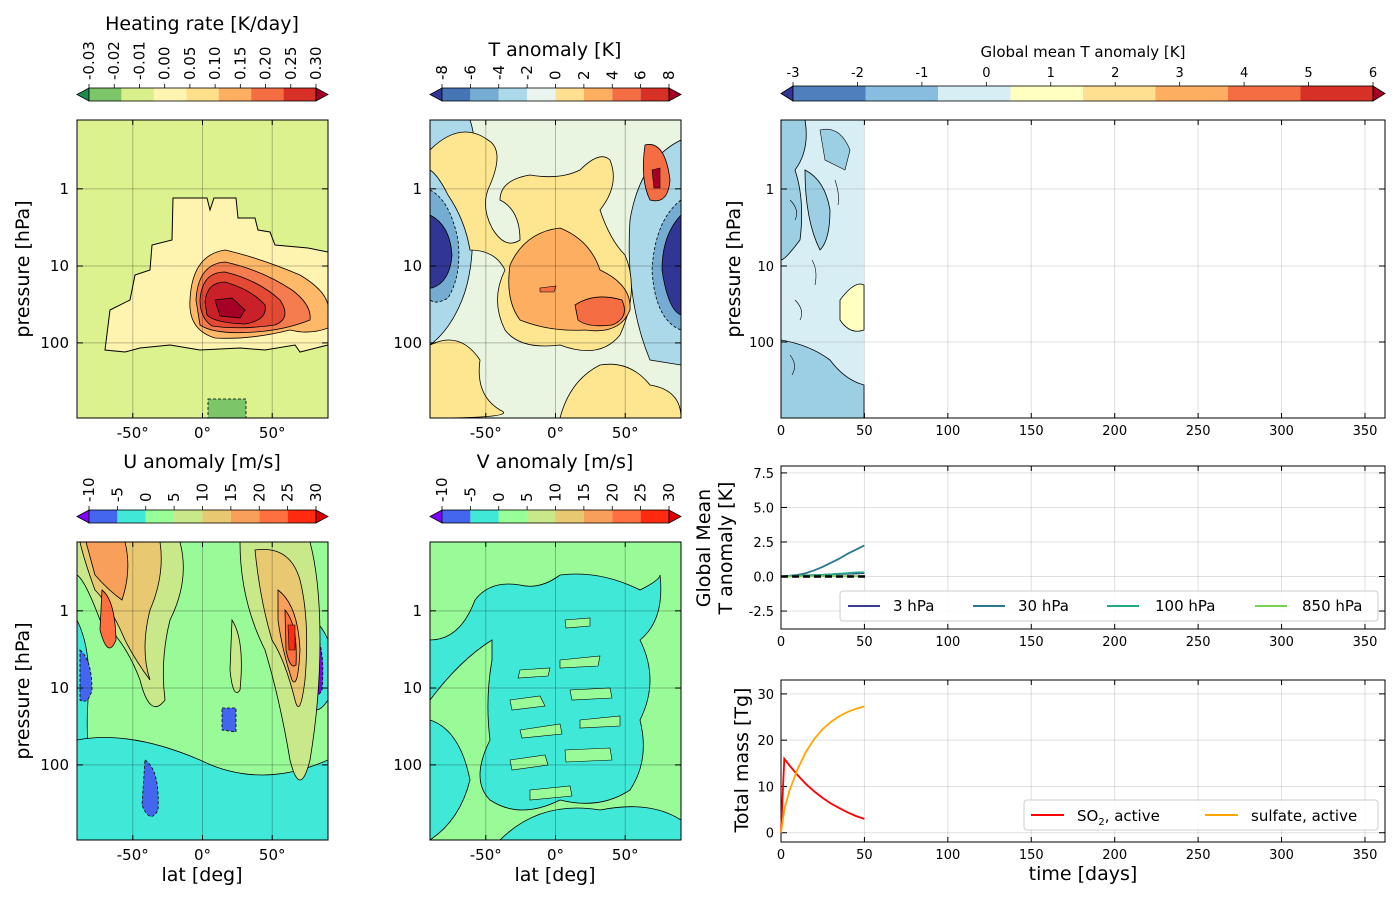  Describe the element at coordinates (1083, 761) in the screenshot. I see `mass-frame` at that location.